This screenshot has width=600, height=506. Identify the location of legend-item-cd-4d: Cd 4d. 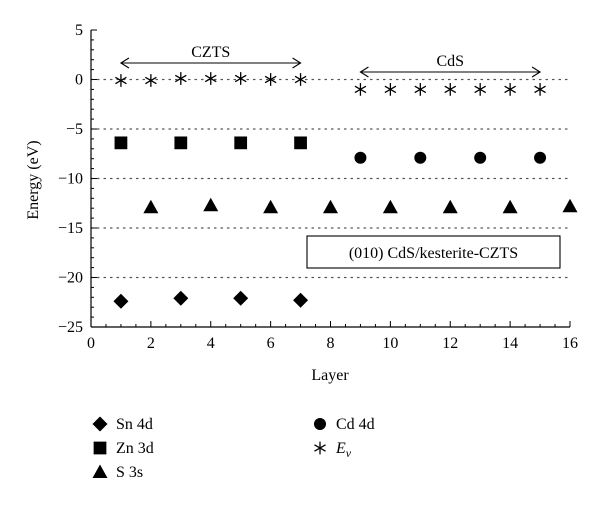
(344, 424).